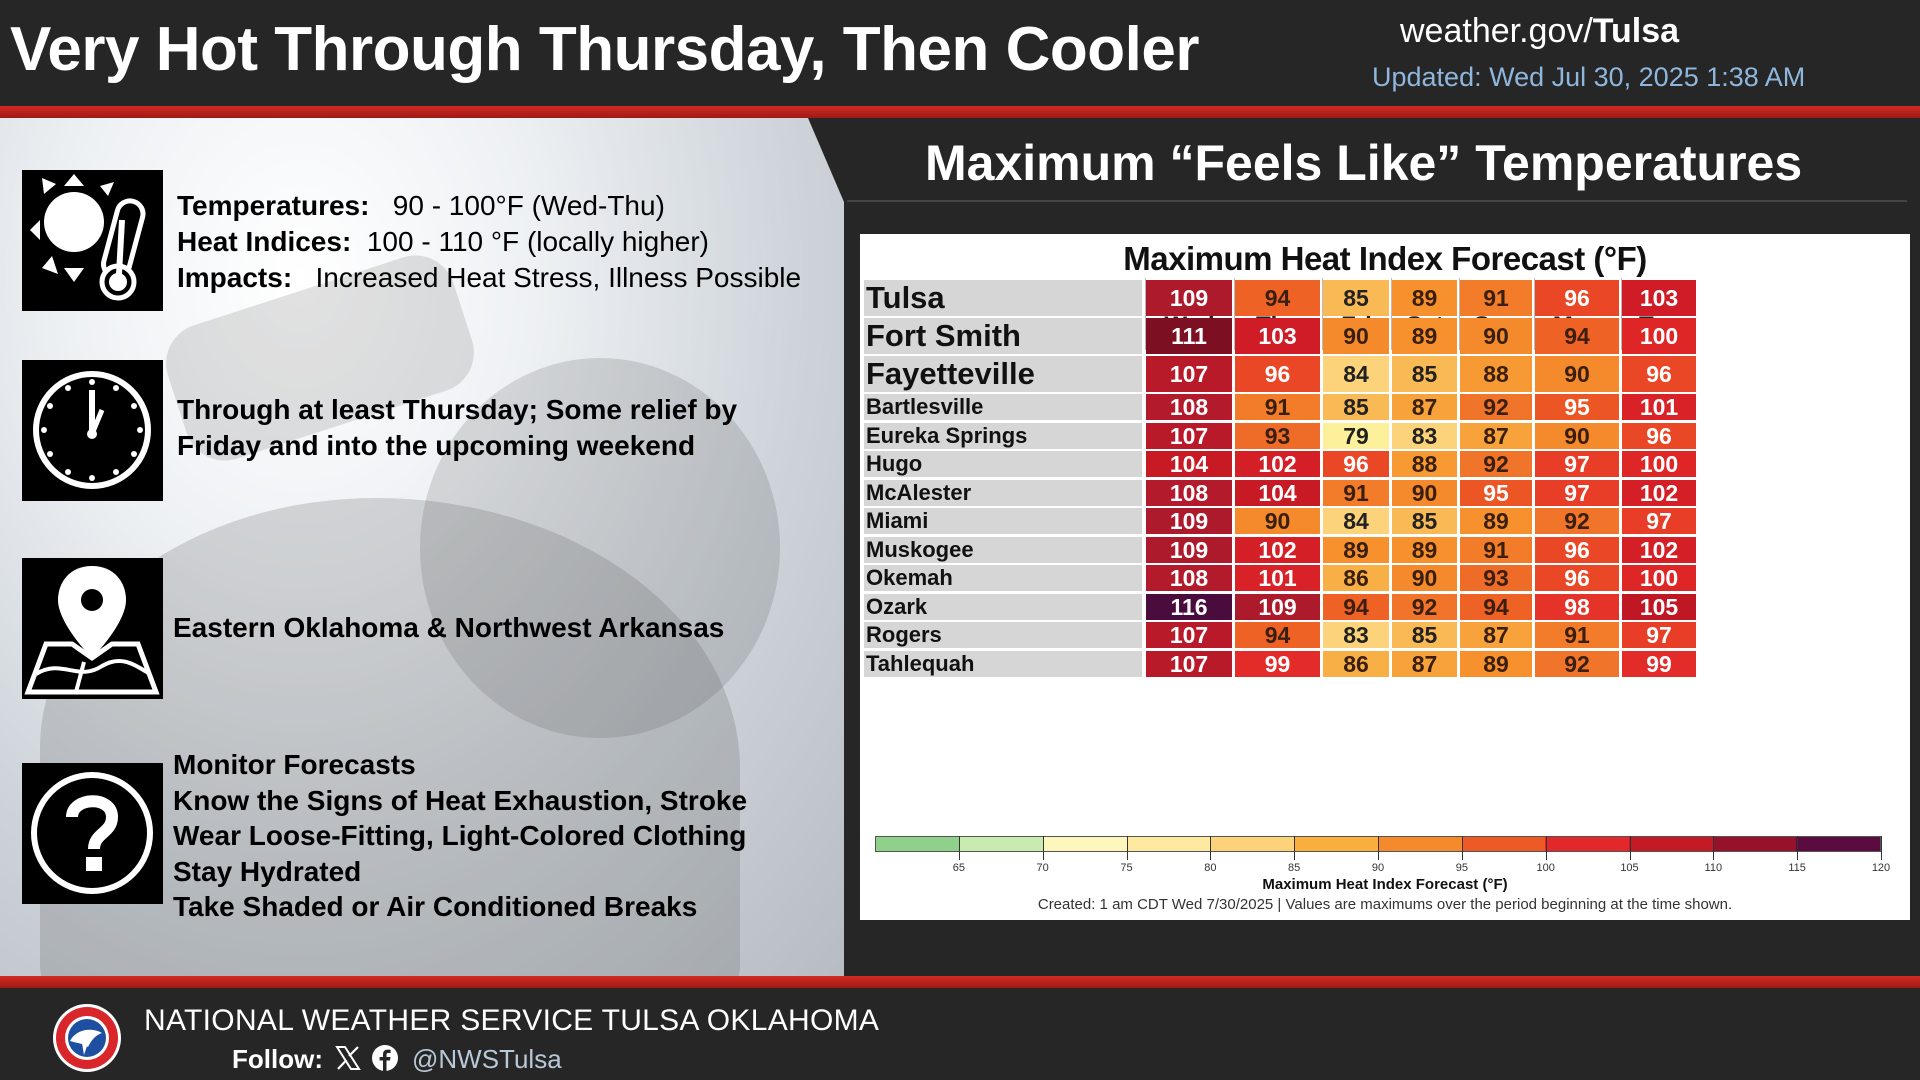  I want to click on updated-timestamp: Updated: Wed Jul 30, 2025 1:38 AM, so click(1589, 77).